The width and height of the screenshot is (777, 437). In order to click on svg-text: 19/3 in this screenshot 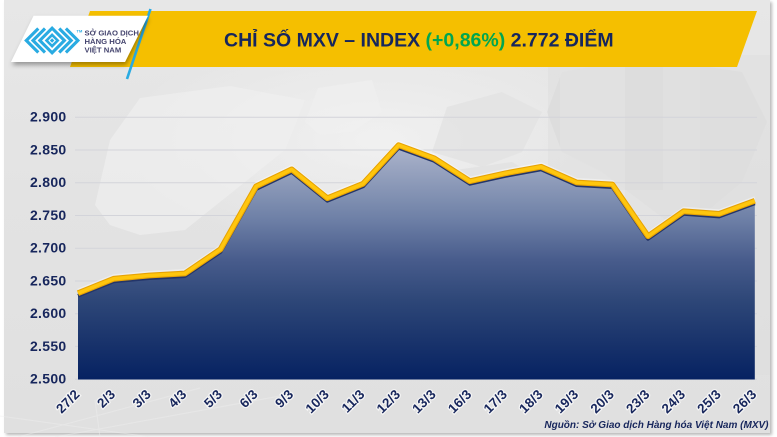, I will do `click(567, 402)`.